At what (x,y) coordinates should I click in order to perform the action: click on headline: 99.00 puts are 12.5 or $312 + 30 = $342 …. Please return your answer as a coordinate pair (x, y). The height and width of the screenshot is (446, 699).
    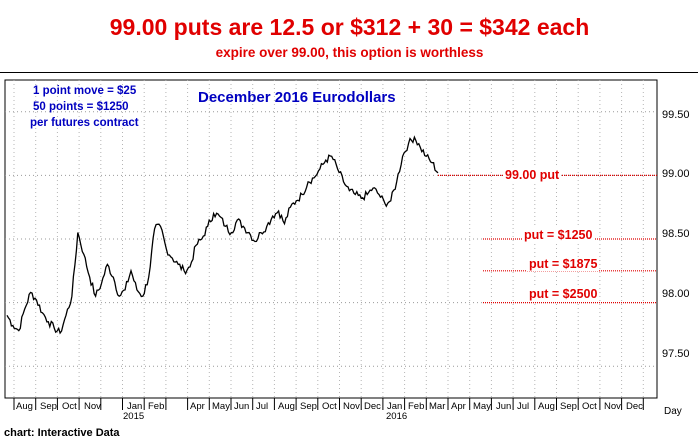
    Looking at the image, I should click on (349, 27).